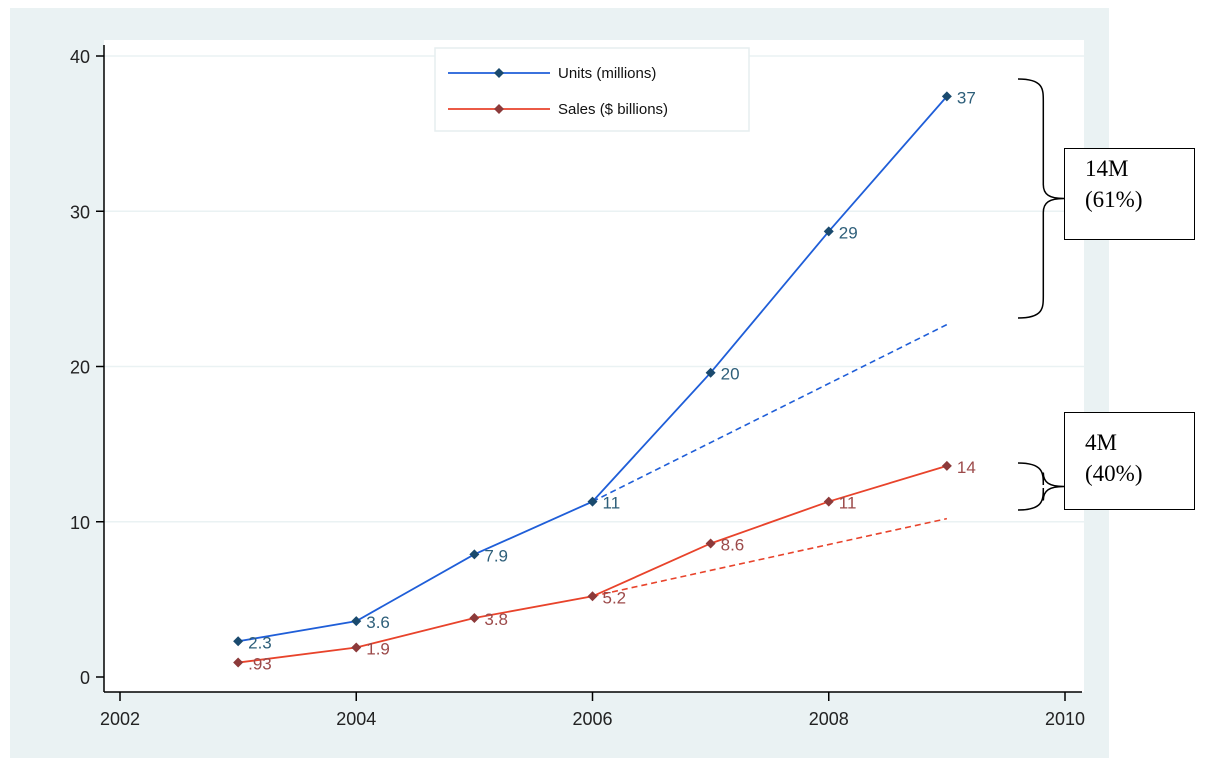  I want to click on sales-gap-amount: 4M, so click(1101, 442).